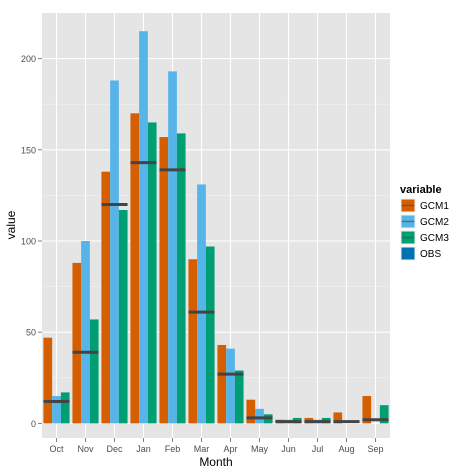  I want to click on x-tick-label: Feb, so click(173, 449).